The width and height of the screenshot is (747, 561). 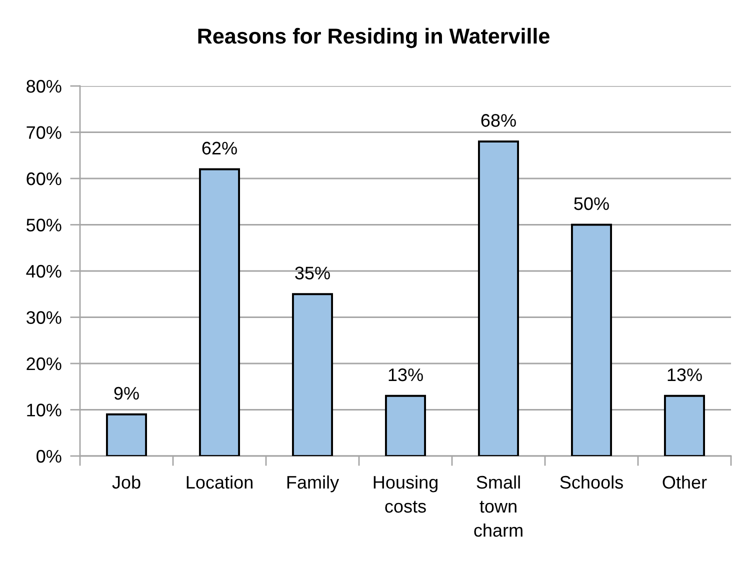 I want to click on x-tick-label: Housing costs, so click(x=406, y=494).